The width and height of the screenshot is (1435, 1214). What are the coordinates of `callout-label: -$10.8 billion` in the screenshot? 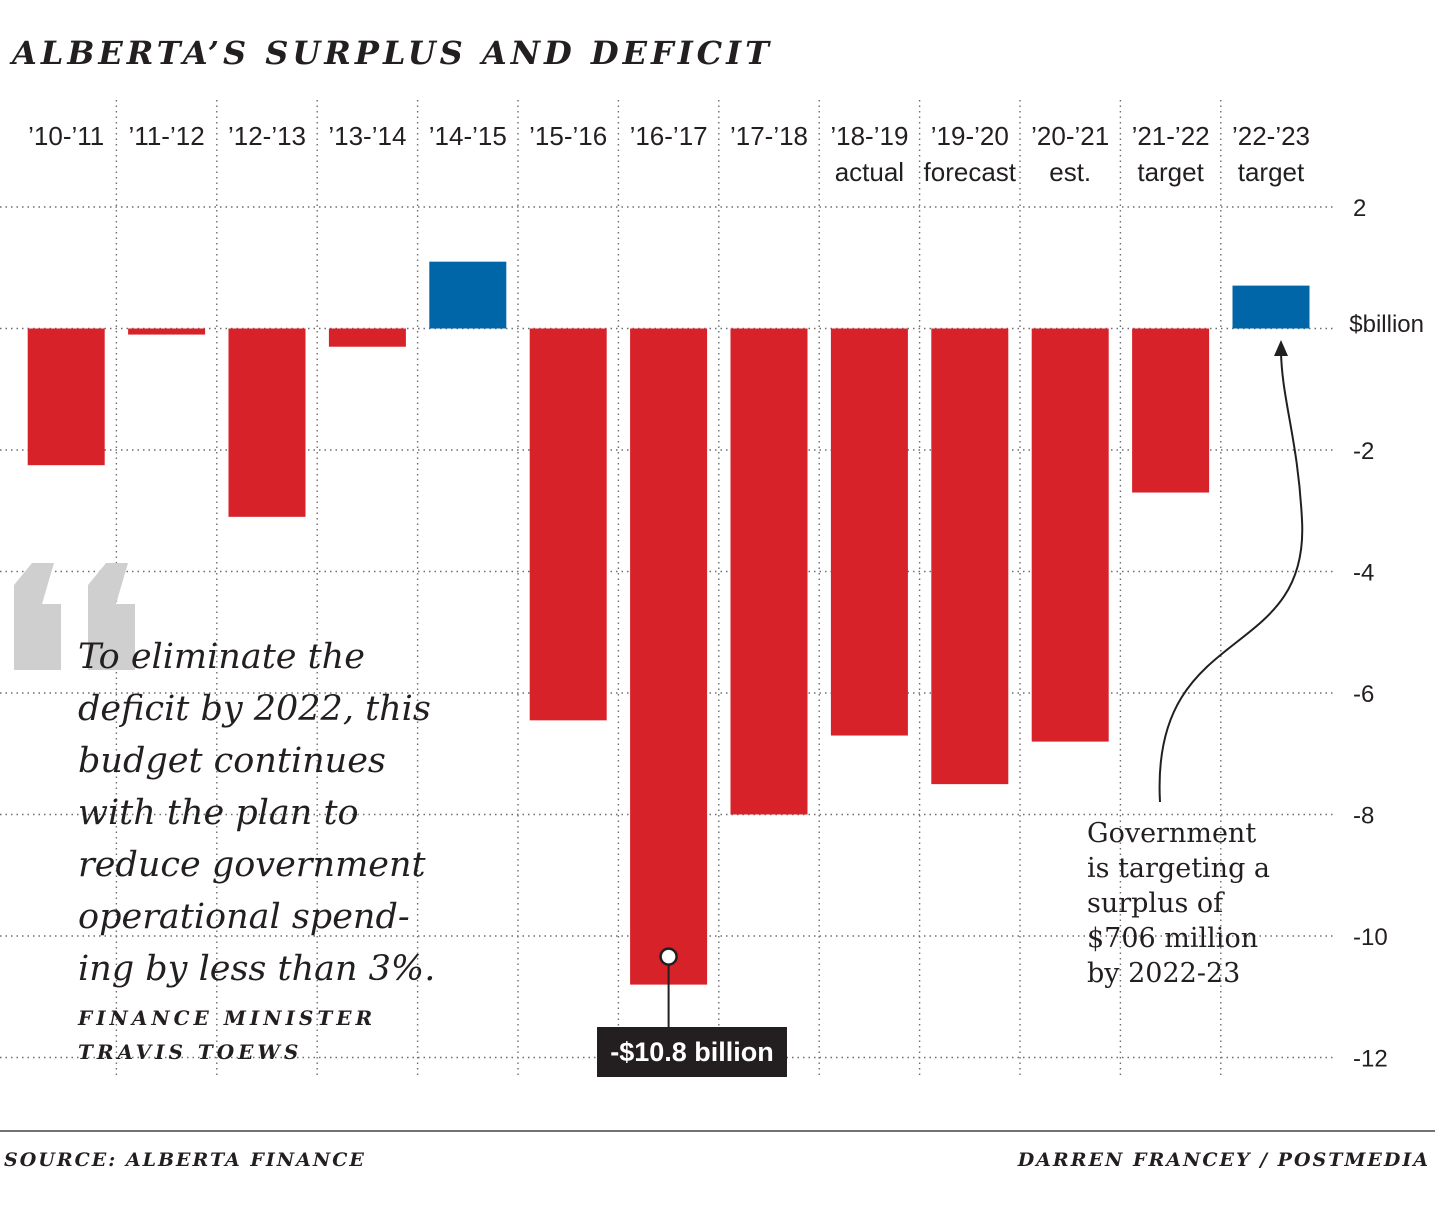 It's located at (692, 1052).